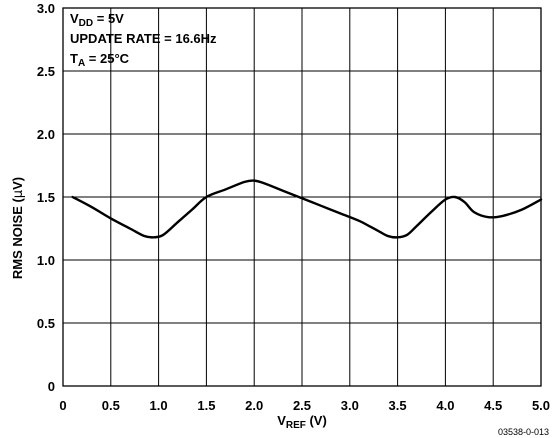 This screenshot has width=553, height=438. I want to click on annotation-line-1: UPDATE RATE = 16.6Hz, so click(143, 38).